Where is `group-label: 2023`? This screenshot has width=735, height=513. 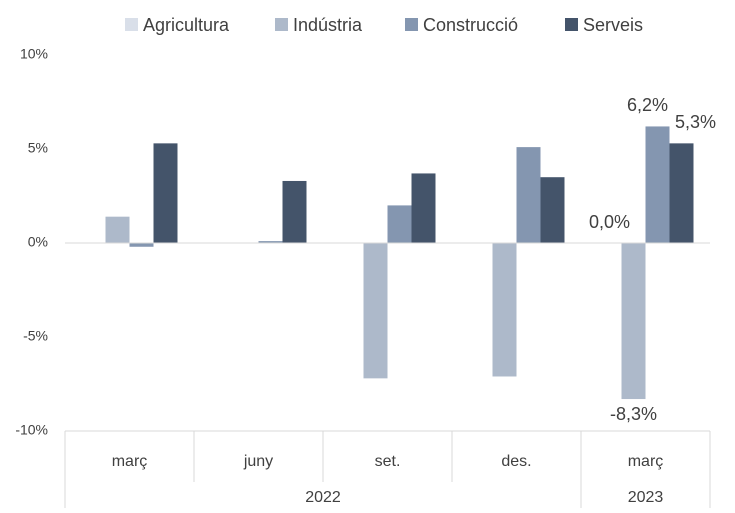
group-label: 2023 is located at coordinates (646, 497).